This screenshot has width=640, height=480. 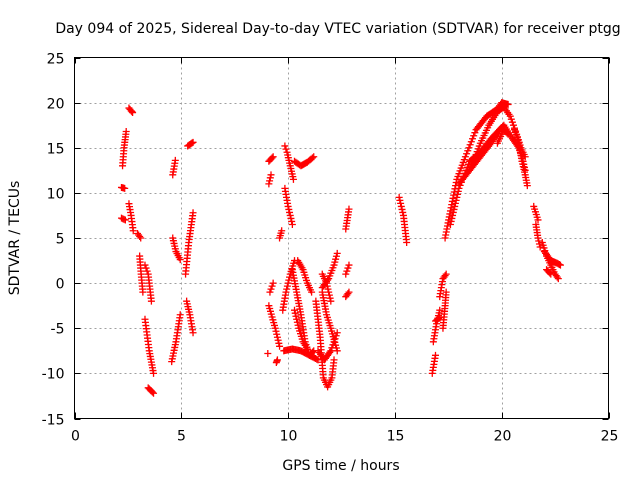 What do you see at coordinates (433, 364) in the screenshot?
I see `series-arc41` at bounding box center [433, 364].